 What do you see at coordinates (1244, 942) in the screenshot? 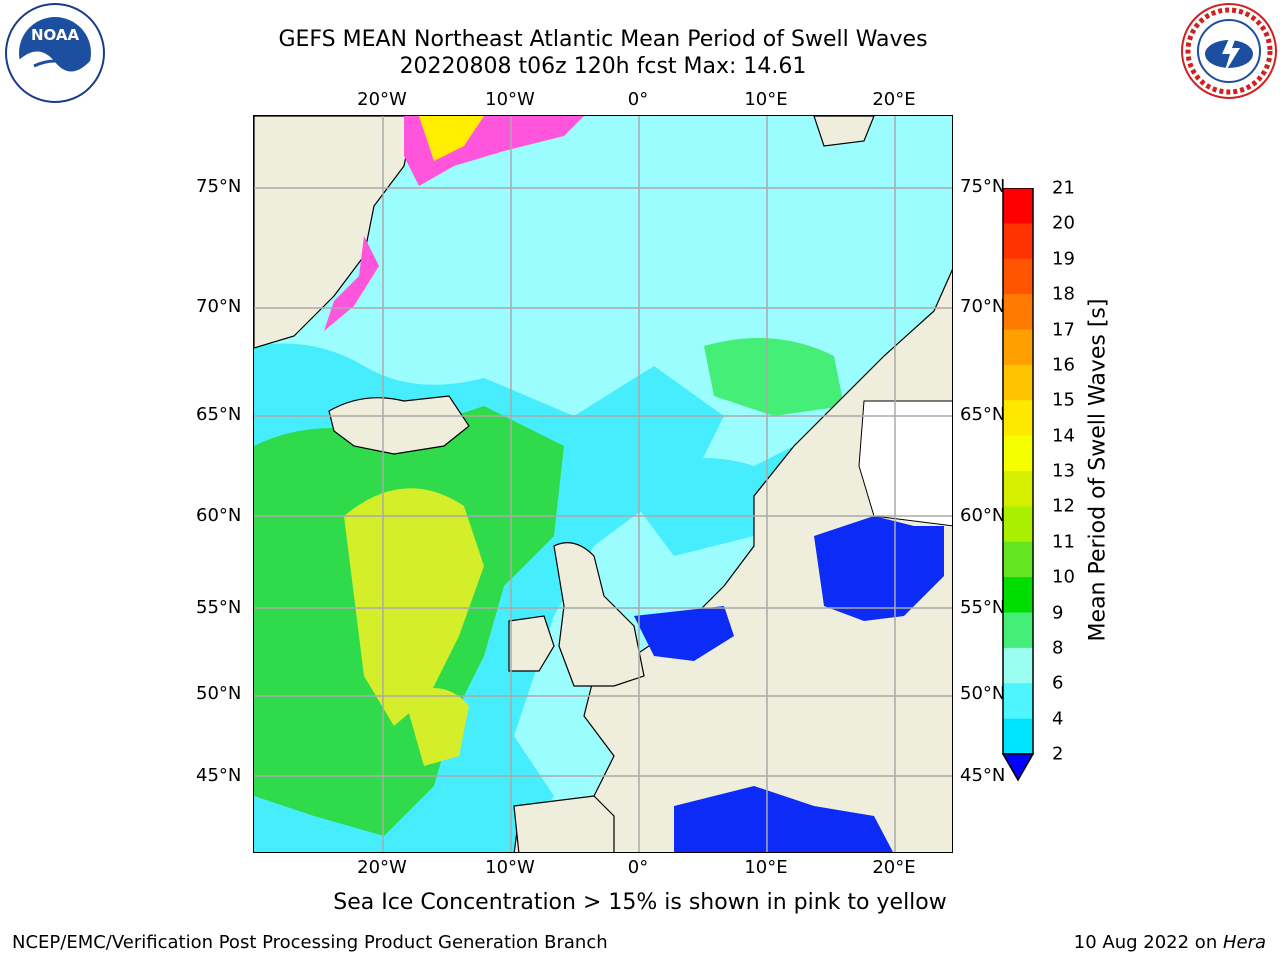
I see `footer-host: Hera` at bounding box center [1244, 942].